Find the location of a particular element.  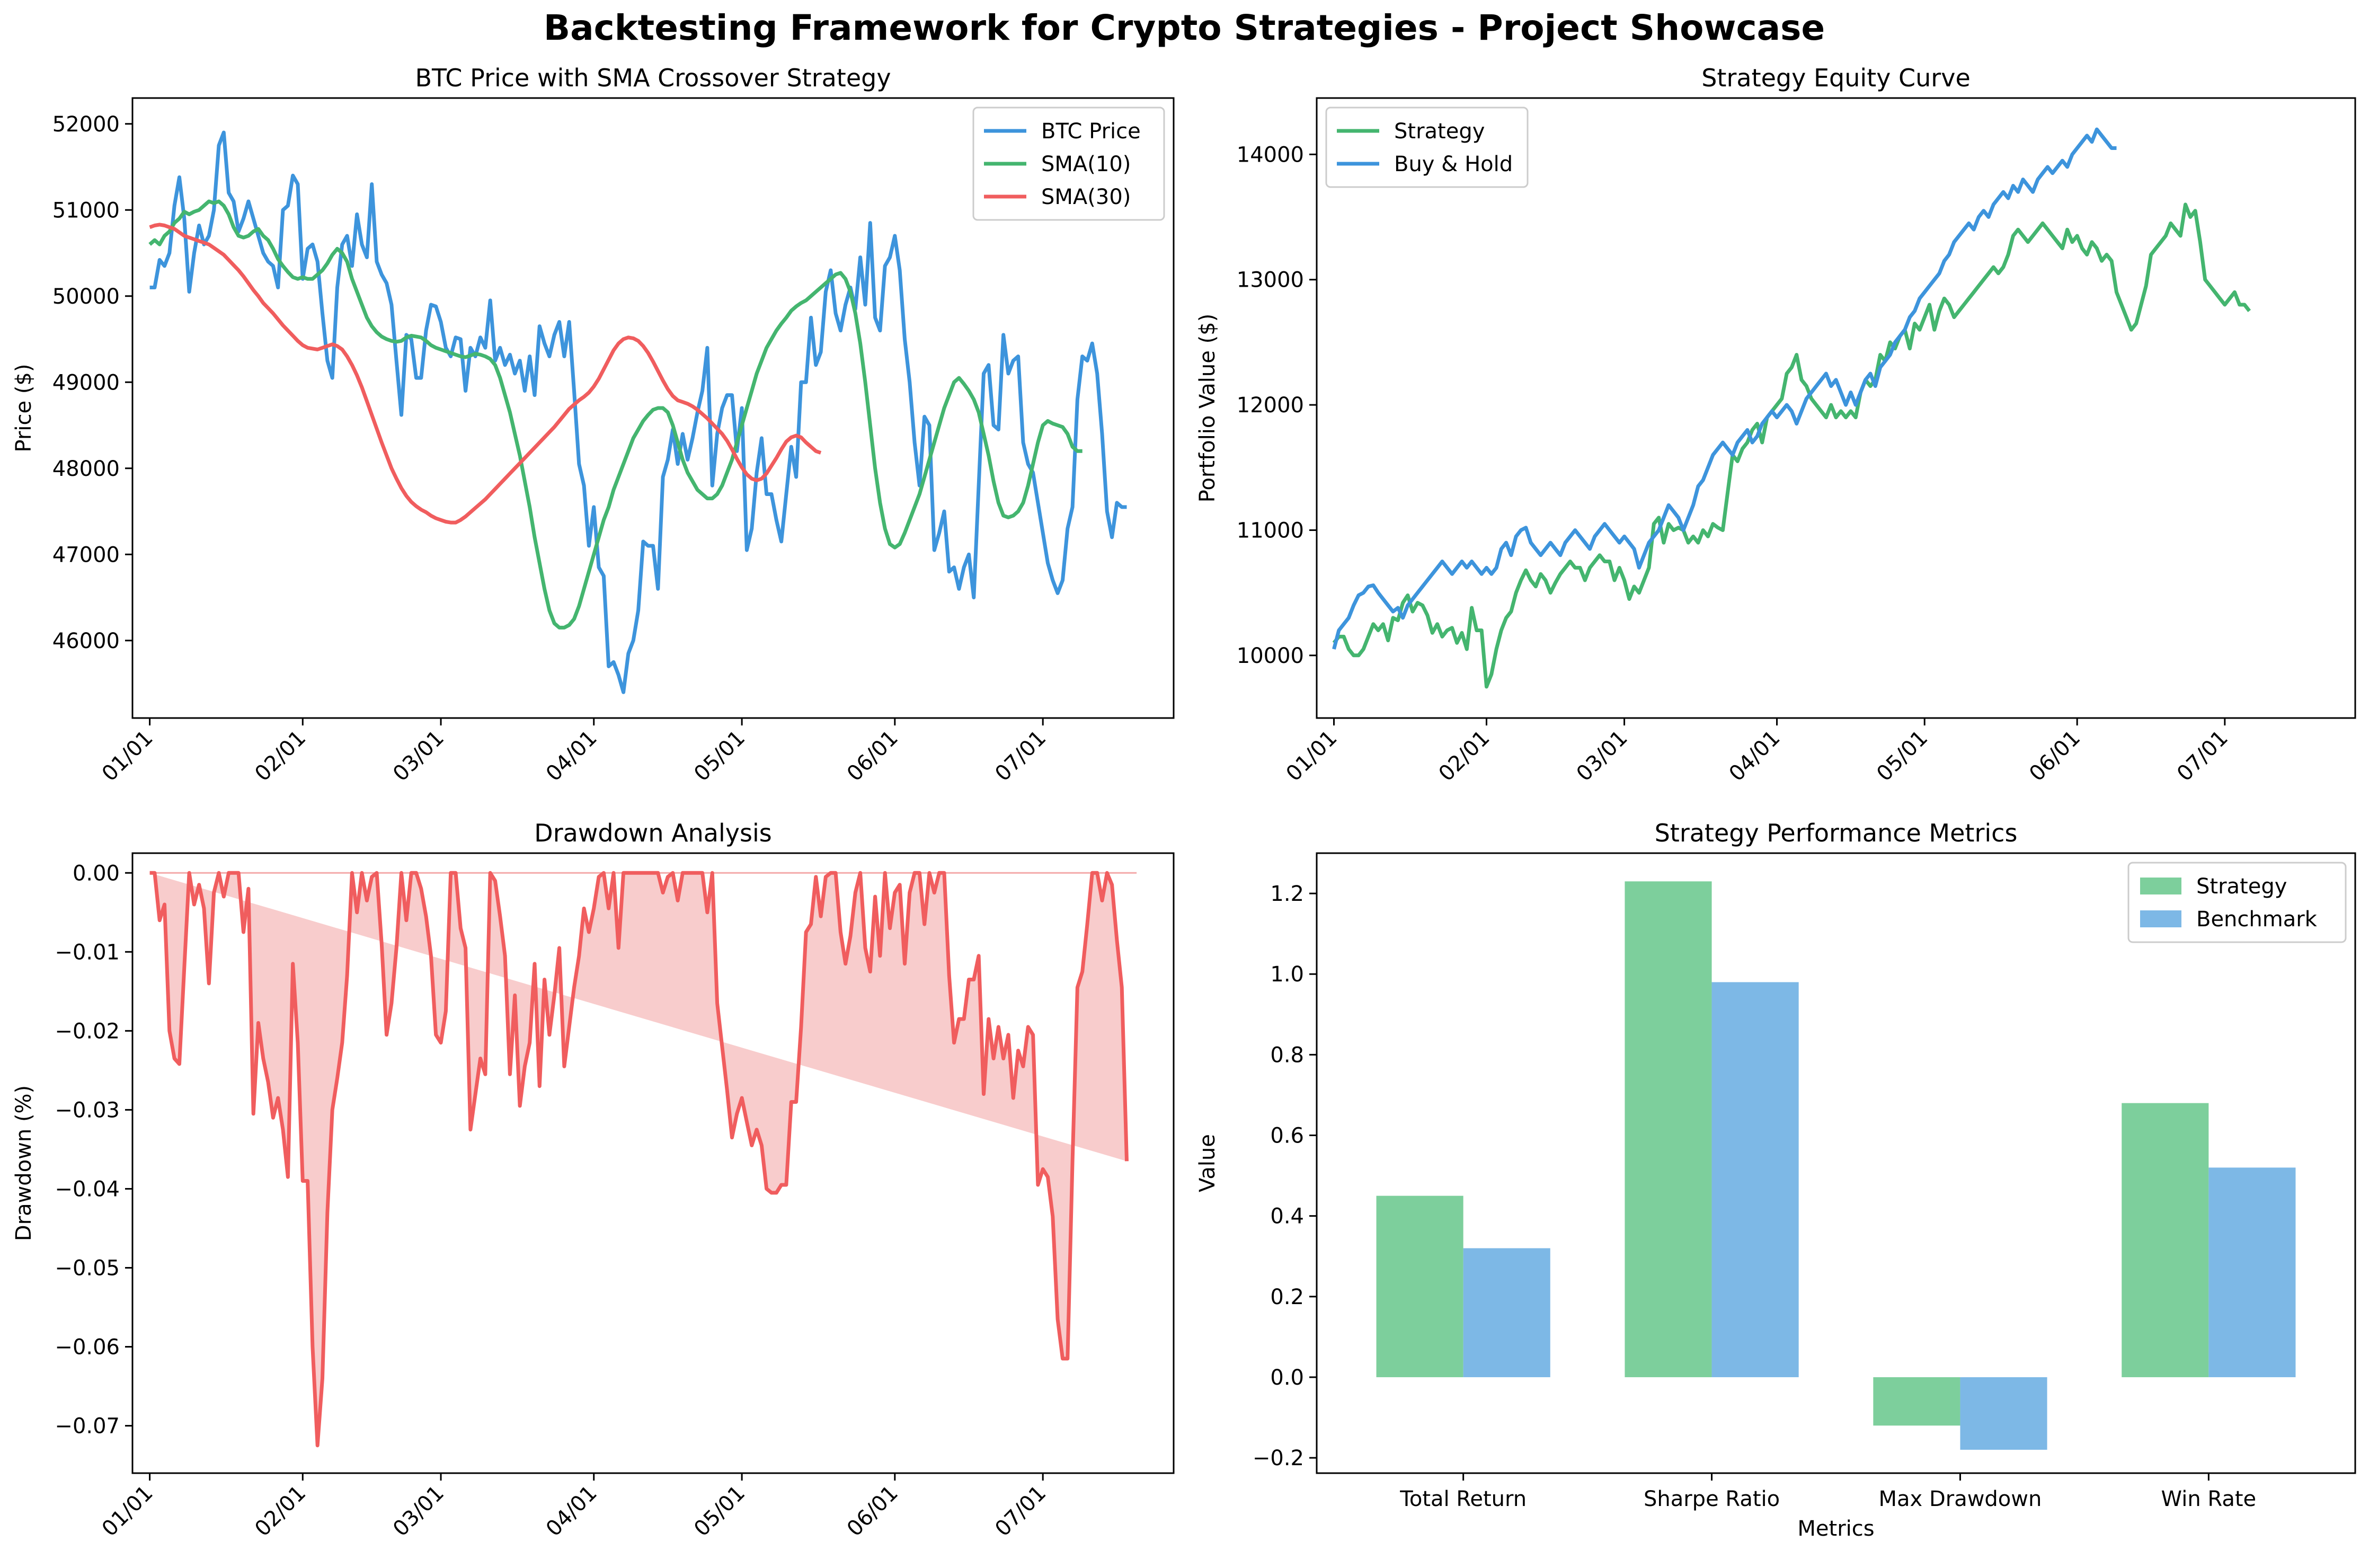

x-tick-label: Win Rate is located at coordinates (2209, 1499).